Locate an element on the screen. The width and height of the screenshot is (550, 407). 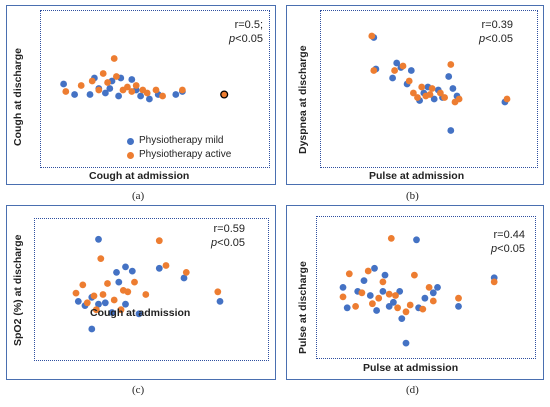
caption-a: (a) is located at coordinates (138, 196).